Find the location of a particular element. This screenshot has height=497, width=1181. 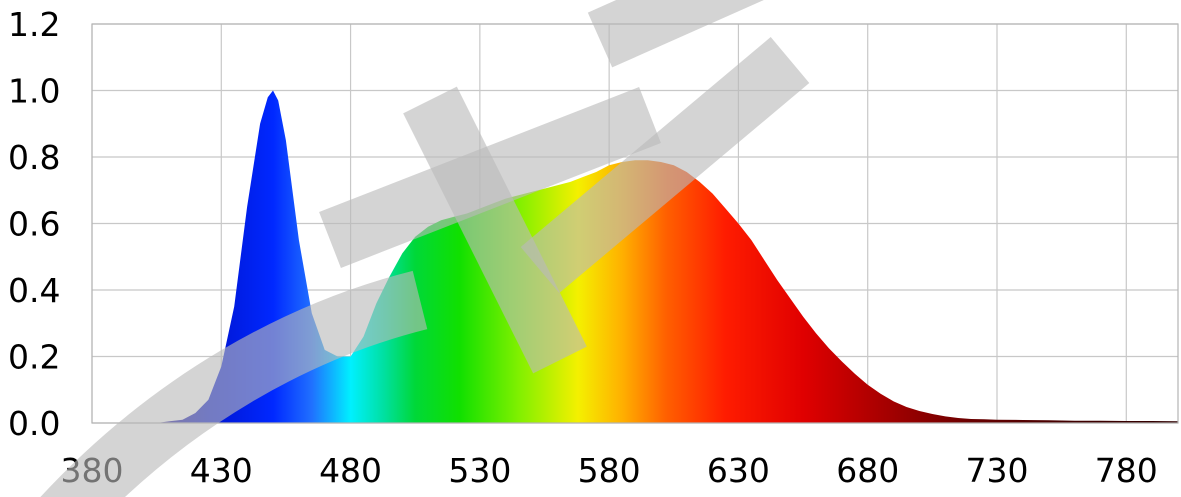

x-tick-label: 630 is located at coordinates (738, 470).